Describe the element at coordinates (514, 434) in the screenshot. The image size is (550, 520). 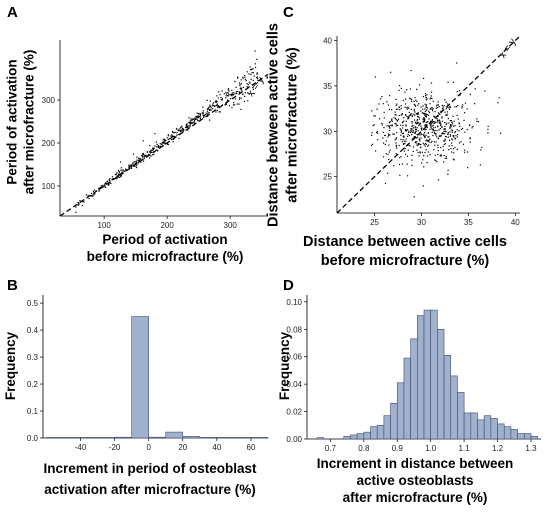
I see `panel-d-bar` at that location.